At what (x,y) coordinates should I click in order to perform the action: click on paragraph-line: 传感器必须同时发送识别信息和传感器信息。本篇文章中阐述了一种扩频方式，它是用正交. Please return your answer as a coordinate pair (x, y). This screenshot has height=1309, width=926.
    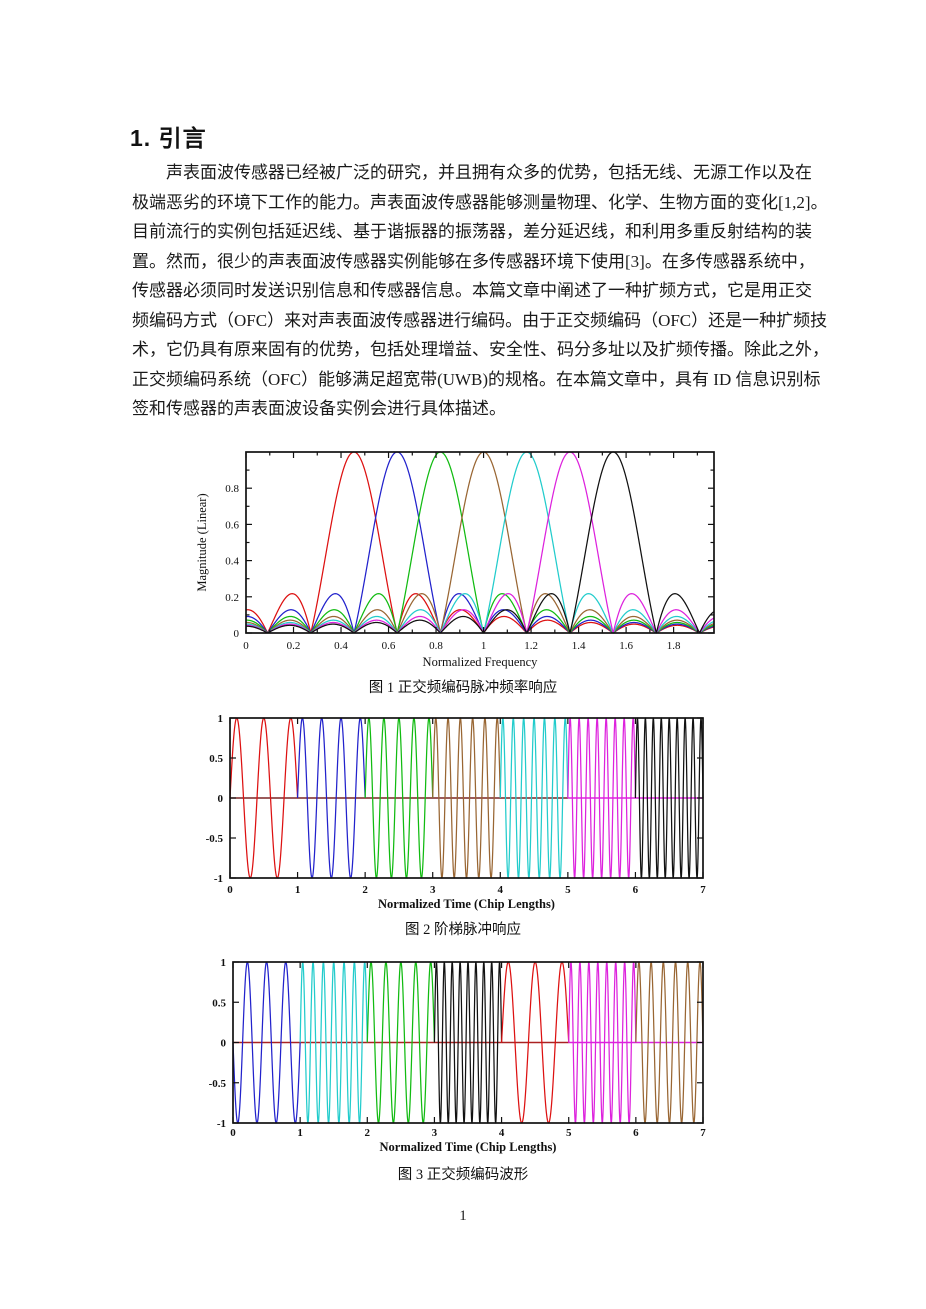
    Looking at the image, I should click on (472, 290).